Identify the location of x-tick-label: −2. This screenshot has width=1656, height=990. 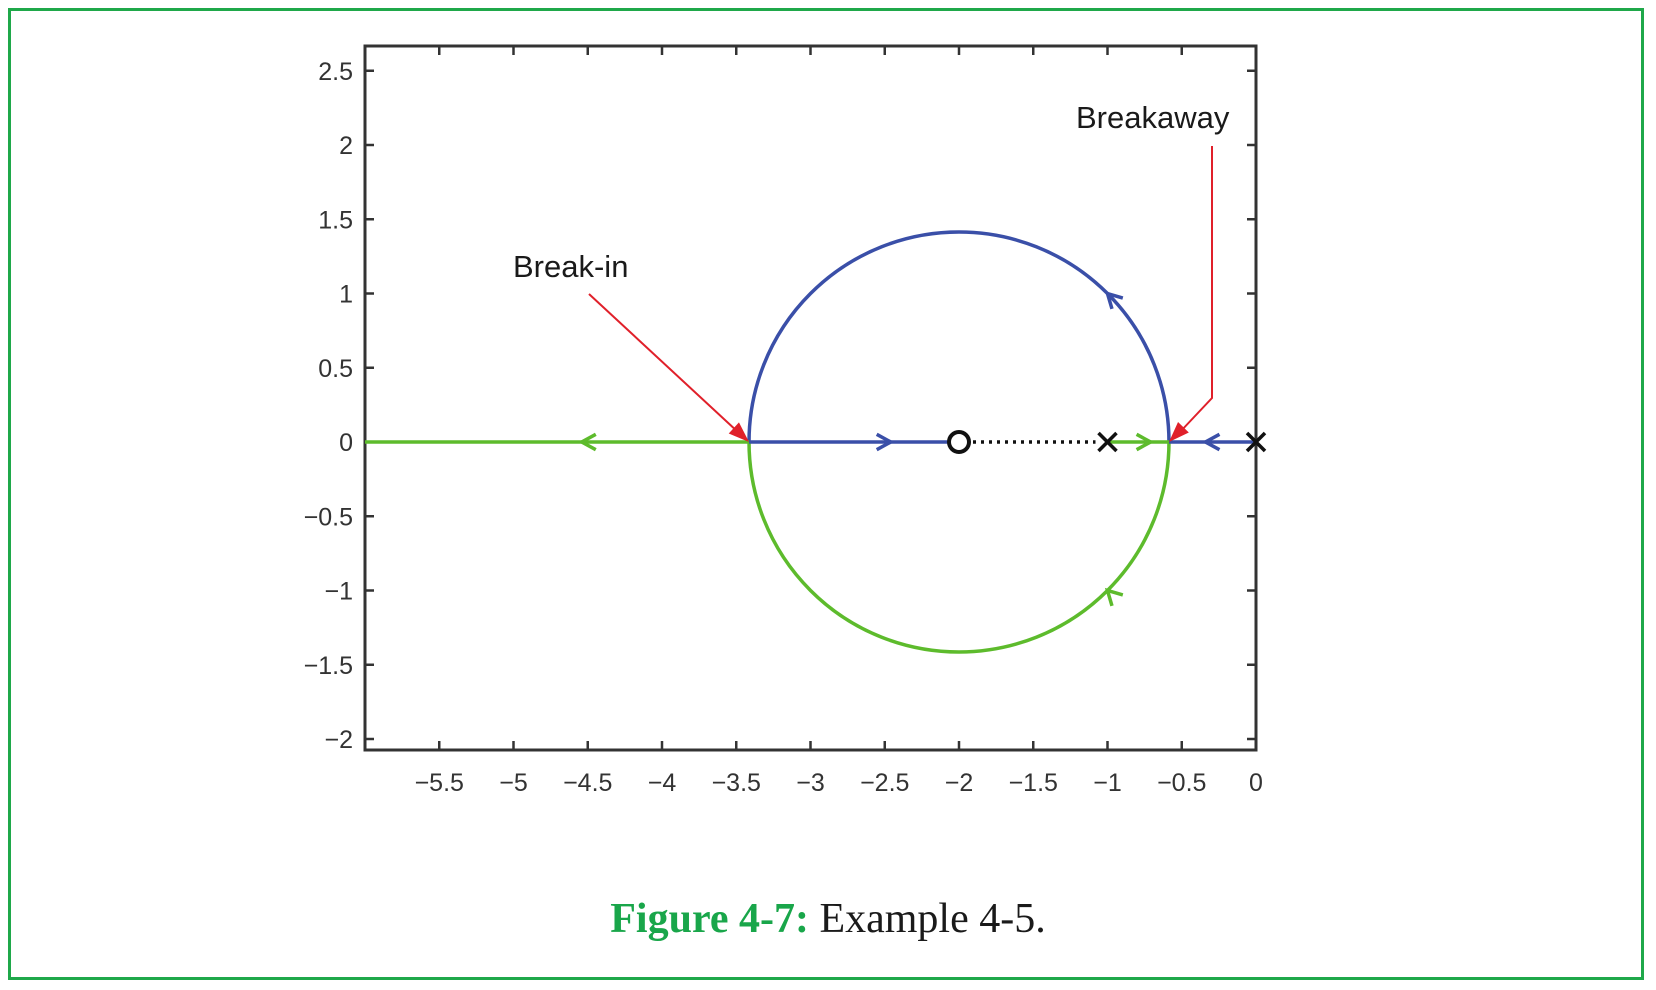
(959, 783).